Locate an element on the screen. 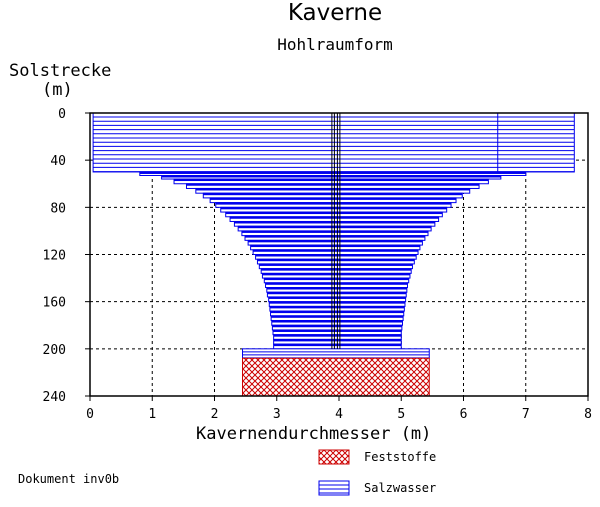  y-tick-label: 80 is located at coordinates (58, 208).